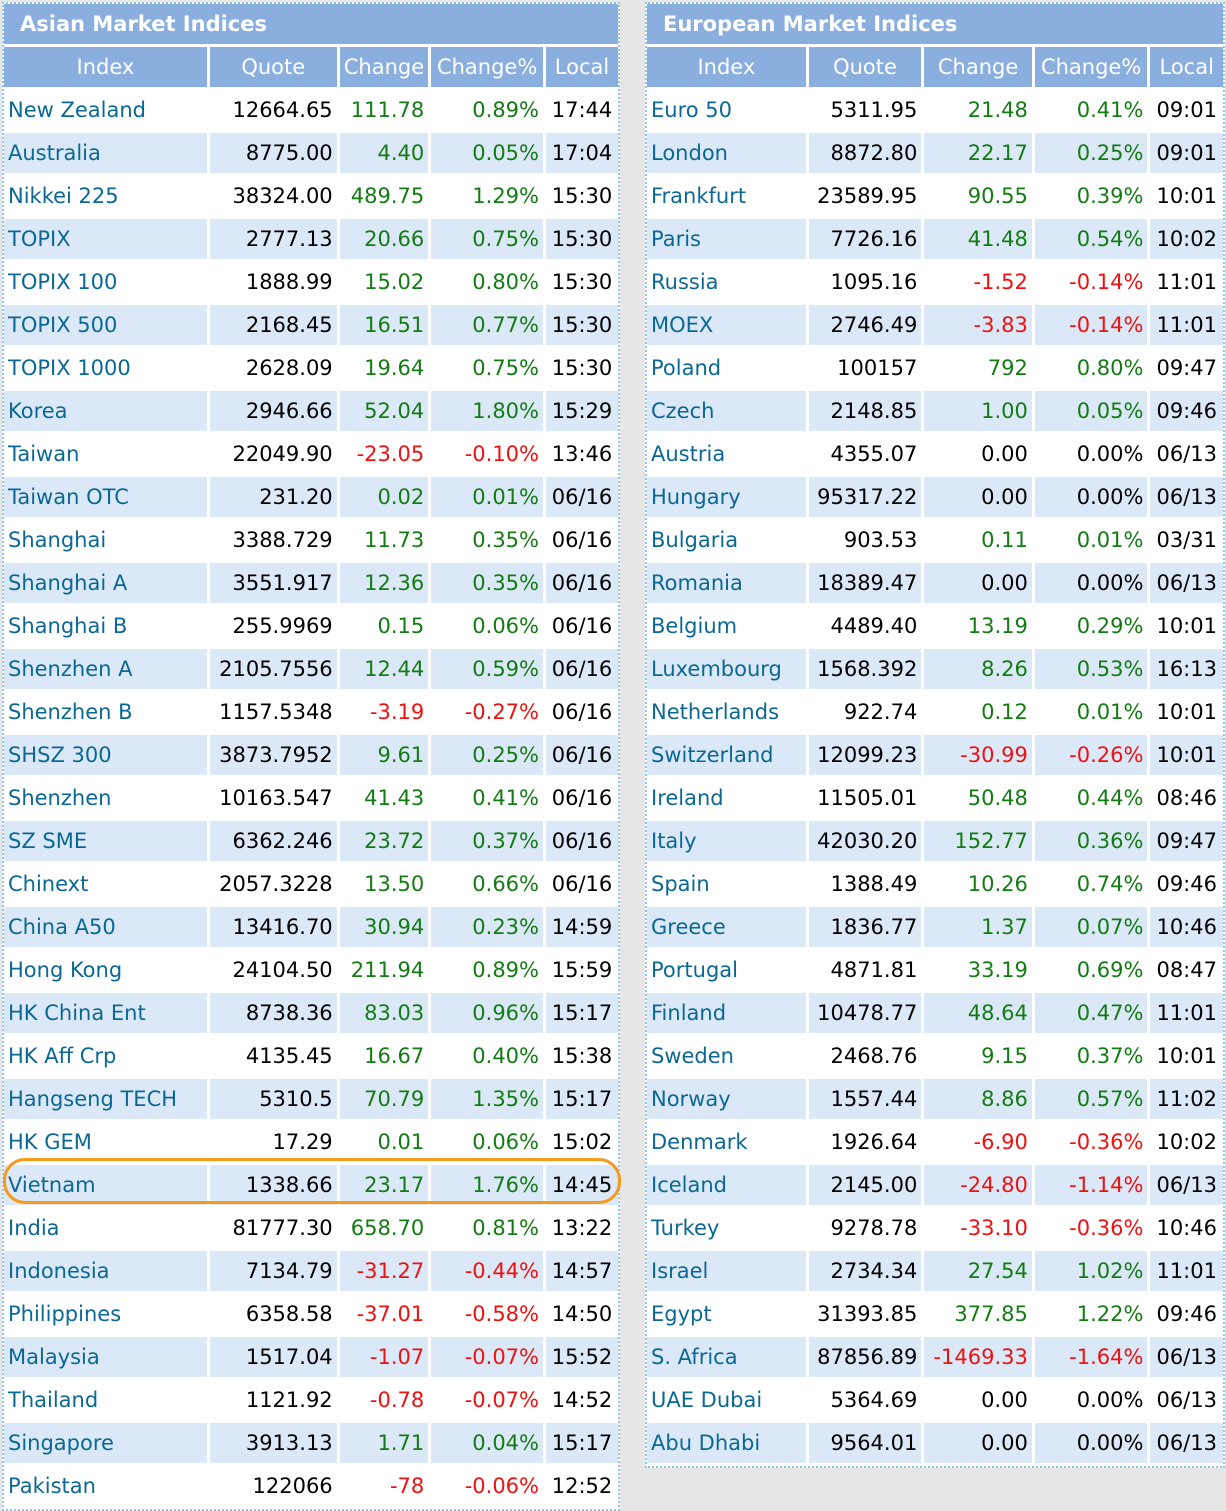  I want to click on index-name-link: New Zealand, so click(107, 110).